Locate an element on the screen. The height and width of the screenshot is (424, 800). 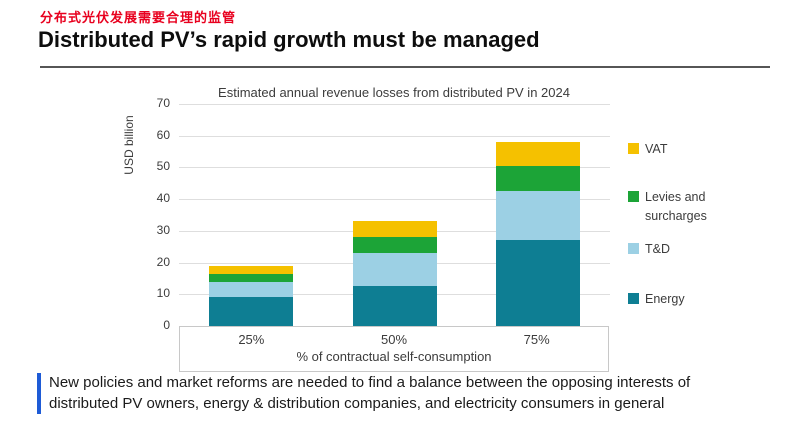
legend-label: Energy is located at coordinates (665, 299).